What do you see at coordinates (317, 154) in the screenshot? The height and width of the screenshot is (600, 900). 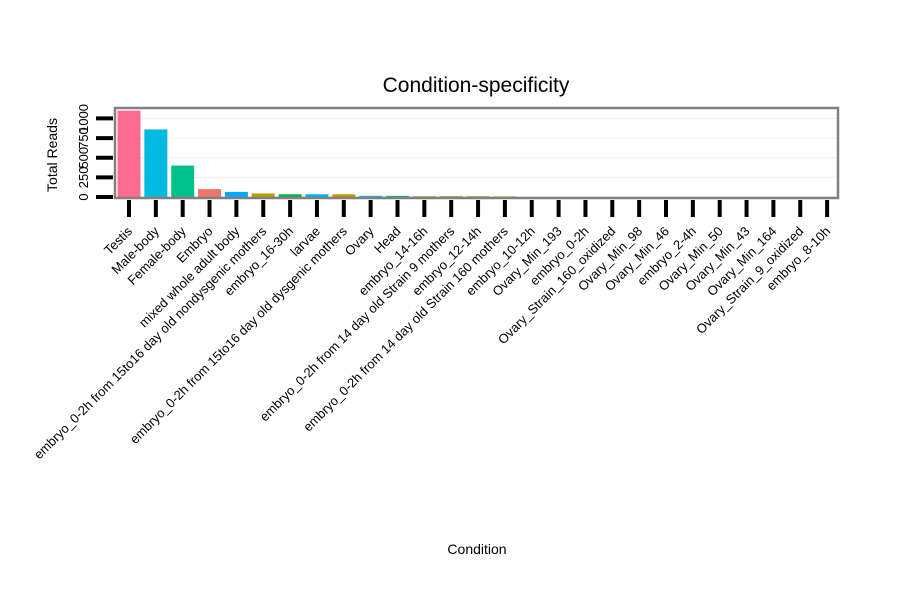 I see `bar-group` at bounding box center [317, 154].